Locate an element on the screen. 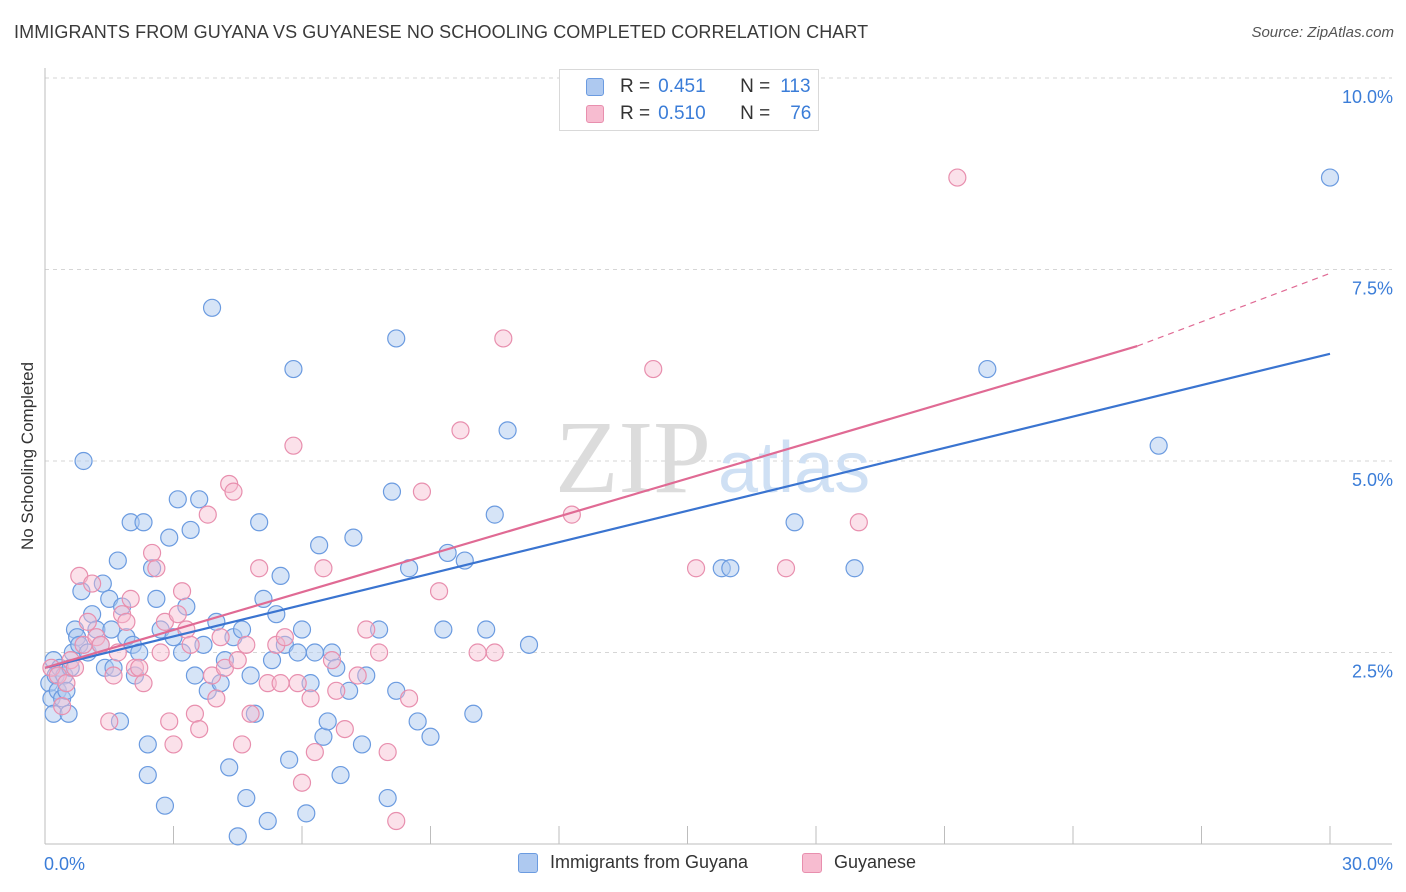 This screenshot has height=892, width=1406. legend-row-immigrants: R = 0.451 N = 113 is located at coordinates (685, 87).